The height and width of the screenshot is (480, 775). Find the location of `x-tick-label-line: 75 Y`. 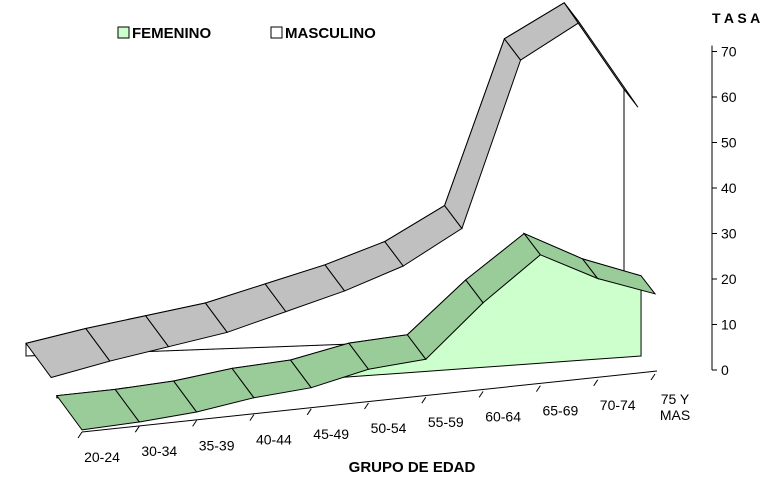

x-tick-label-line: 75 Y is located at coordinates (675, 399).